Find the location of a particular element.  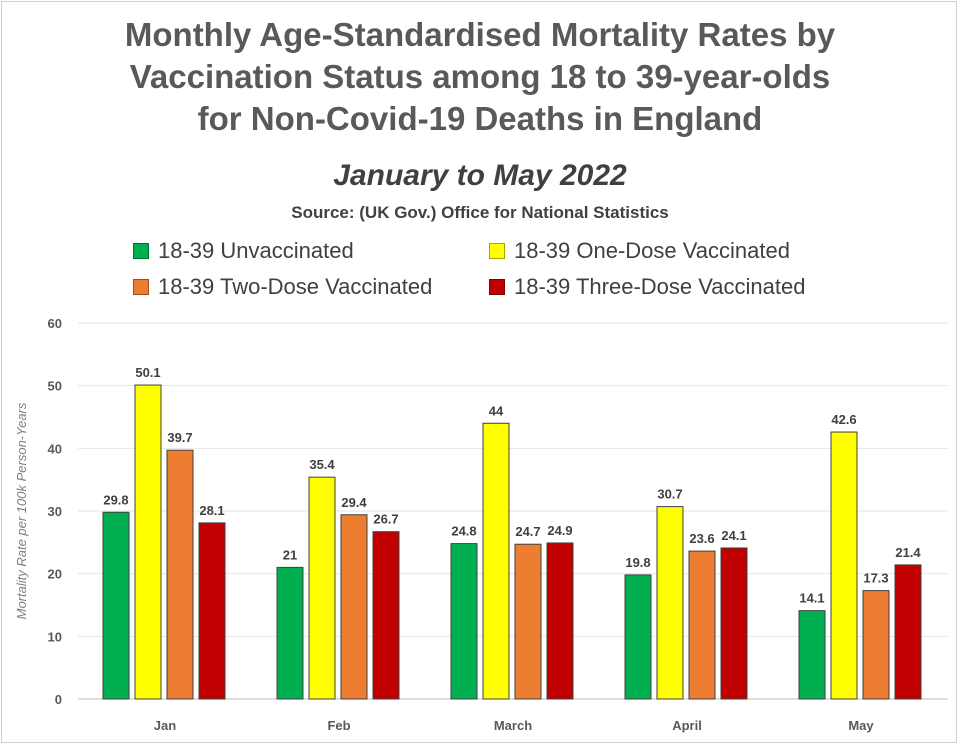

x-tick-label: Feb is located at coordinates (338, 725).